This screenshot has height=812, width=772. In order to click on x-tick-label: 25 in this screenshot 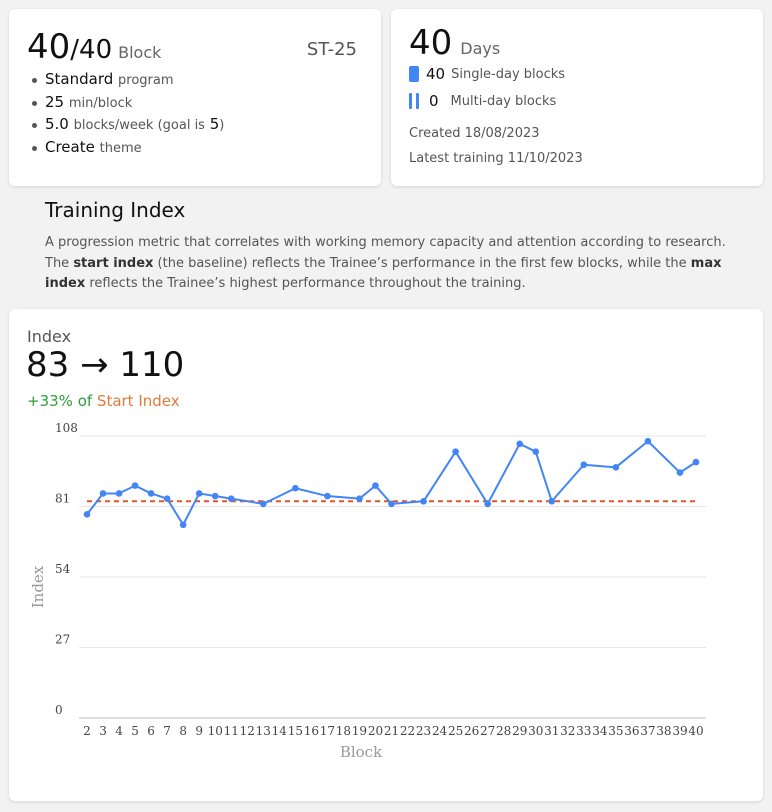, I will do `click(455, 731)`.